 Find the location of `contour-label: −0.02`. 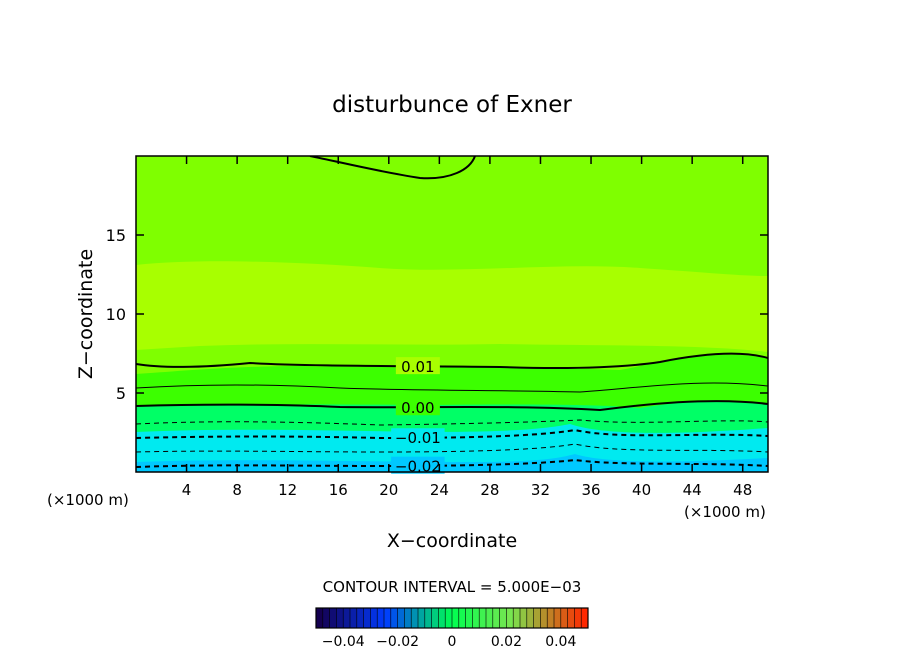

contour-label: −0.02 is located at coordinates (418, 467).